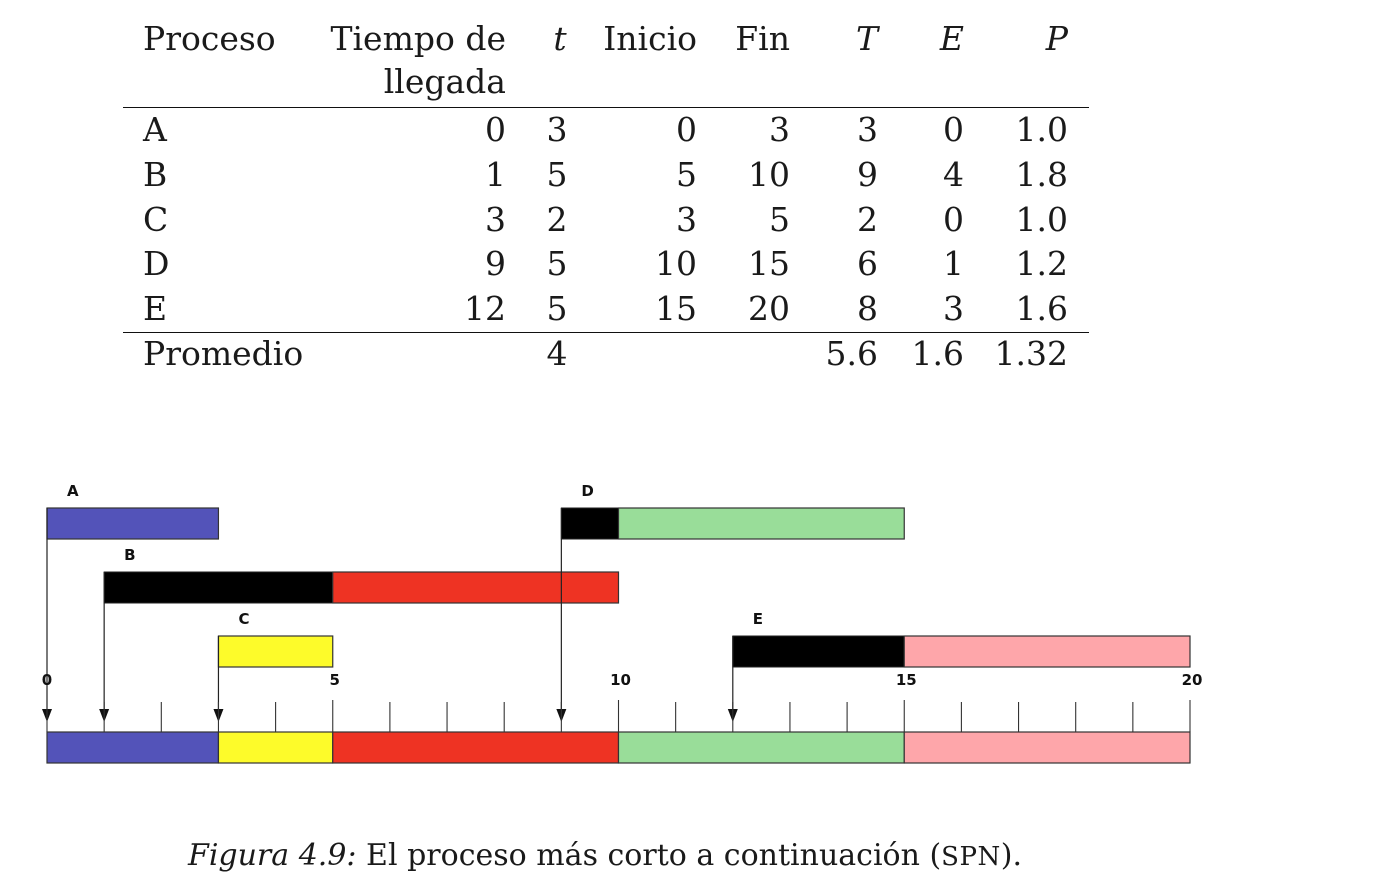  I want to click on header-llegada-line2: llegada, so click(444, 81).